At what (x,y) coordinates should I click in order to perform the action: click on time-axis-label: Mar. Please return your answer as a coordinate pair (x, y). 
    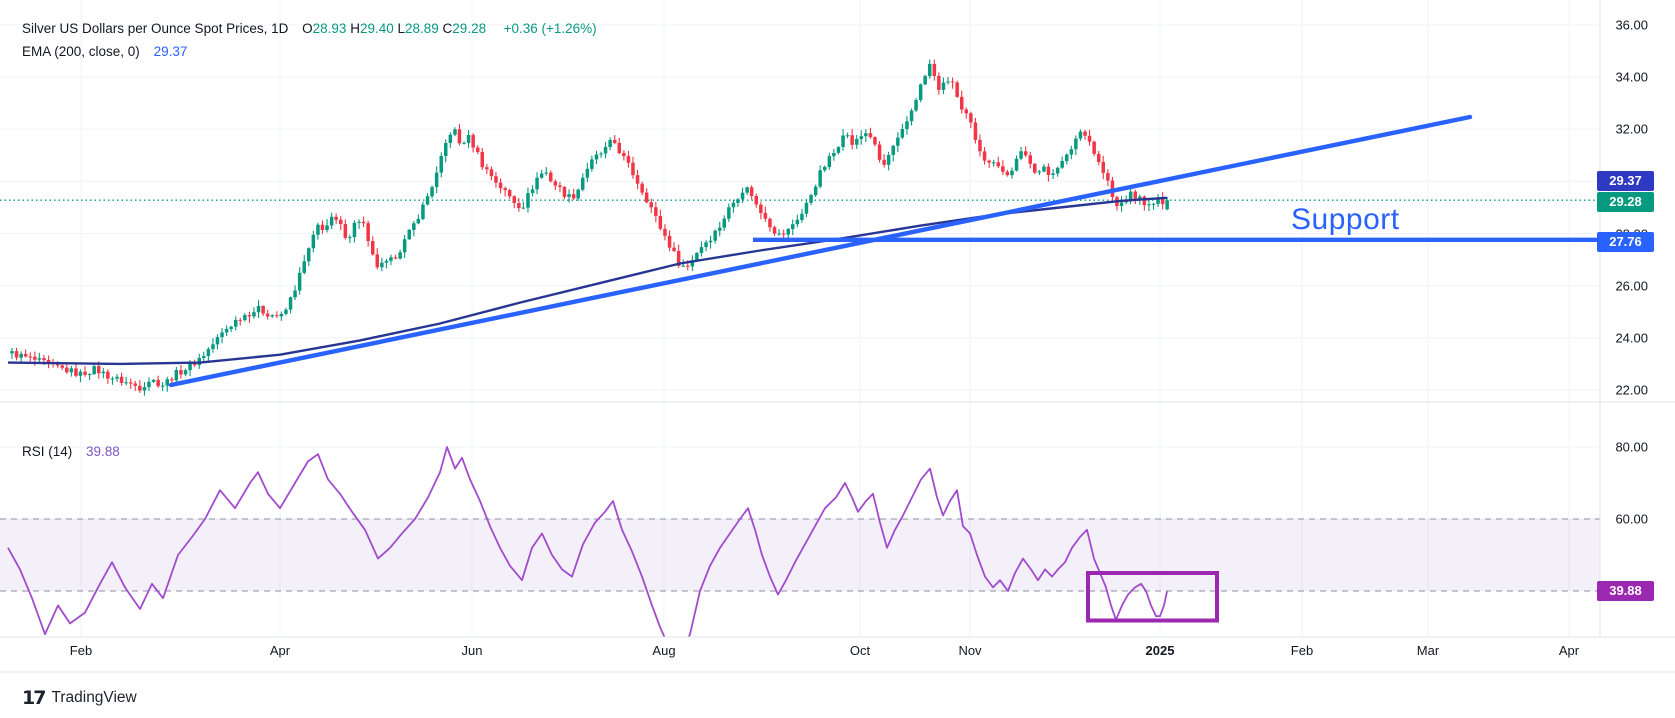
    Looking at the image, I should click on (1428, 650).